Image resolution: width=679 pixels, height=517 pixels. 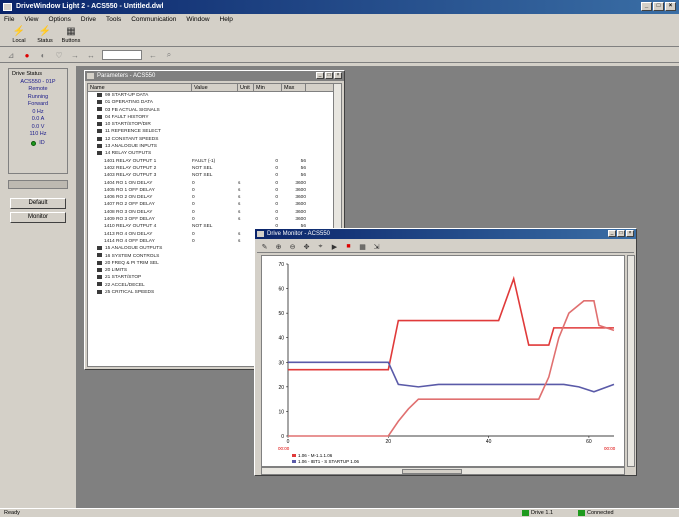 What do you see at coordinates (214, 292) in the screenshot?
I see `parameter-row: 25 CRITICAL SPEEDS` at bounding box center [214, 292].